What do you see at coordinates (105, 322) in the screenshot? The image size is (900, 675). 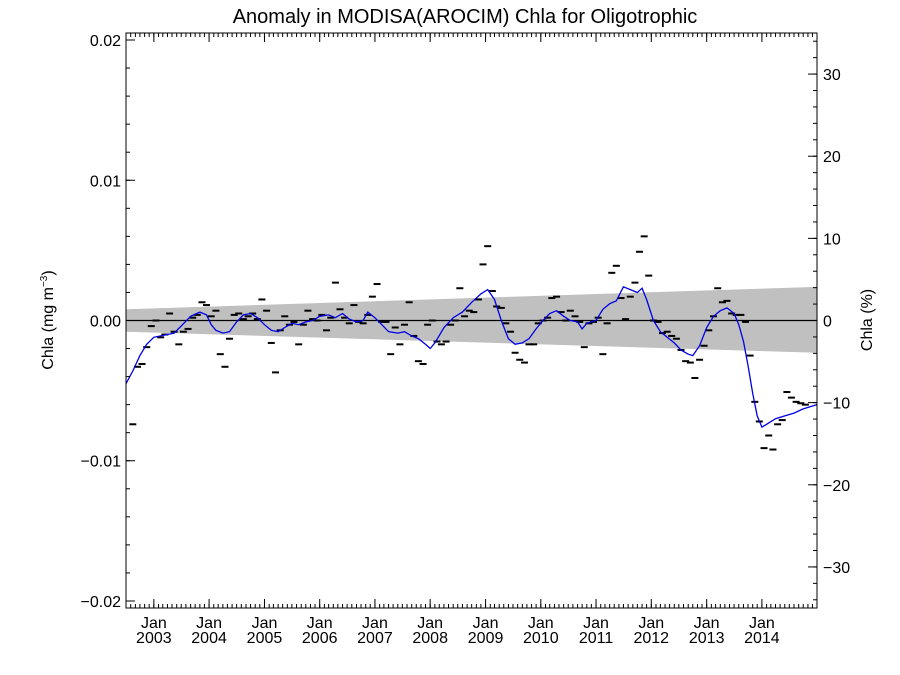 I see `left-tick-label: 0.00` at bounding box center [105, 322].